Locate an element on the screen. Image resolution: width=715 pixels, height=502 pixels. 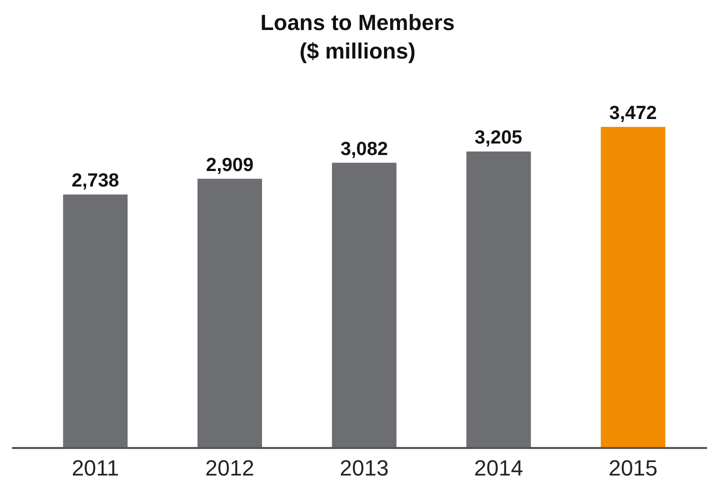
chart-title: Loans to Members ($ millions) is located at coordinates (357, 37).